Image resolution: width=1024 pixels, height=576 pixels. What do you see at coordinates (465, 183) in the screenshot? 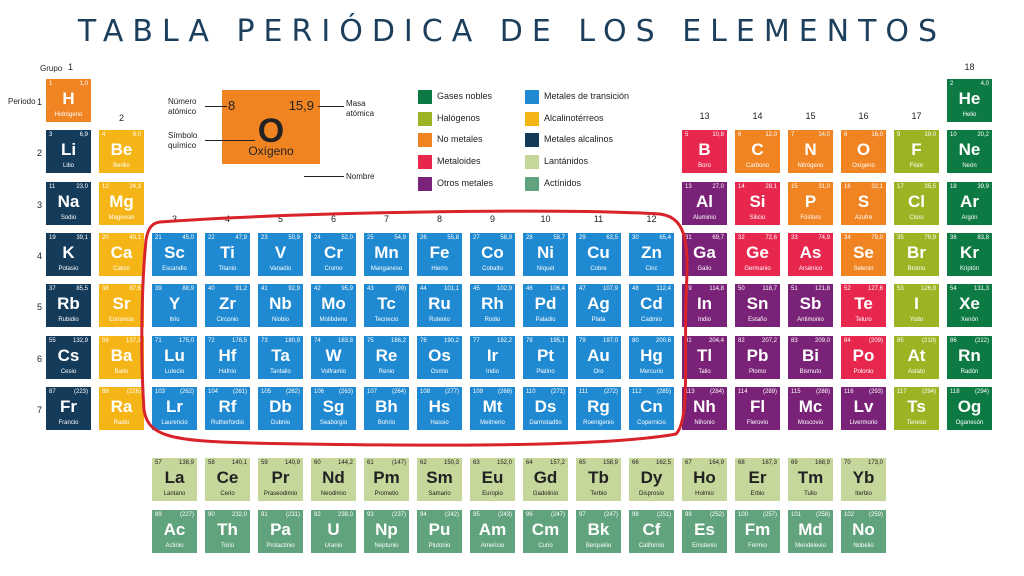
I see `legend-label: Otros metales` at bounding box center [465, 183].